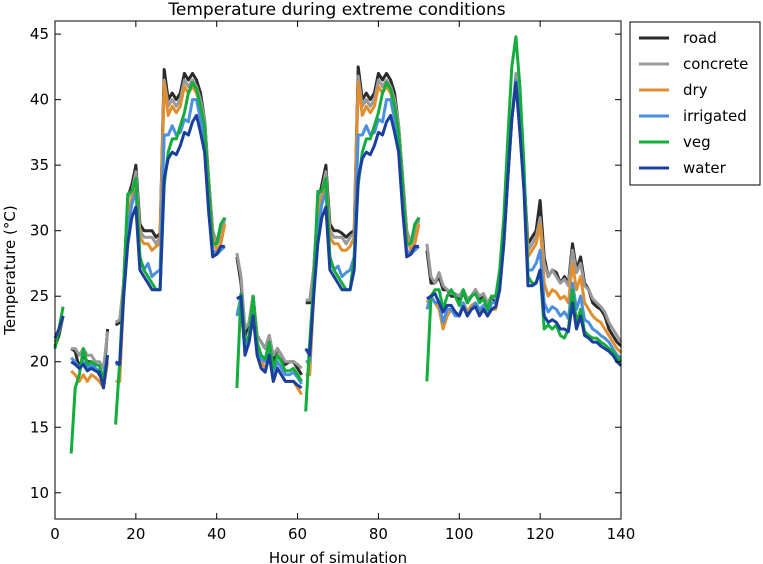 This screenshot has height=564, width=763. I want to click on legend-label-water: water, so click(705, 168).